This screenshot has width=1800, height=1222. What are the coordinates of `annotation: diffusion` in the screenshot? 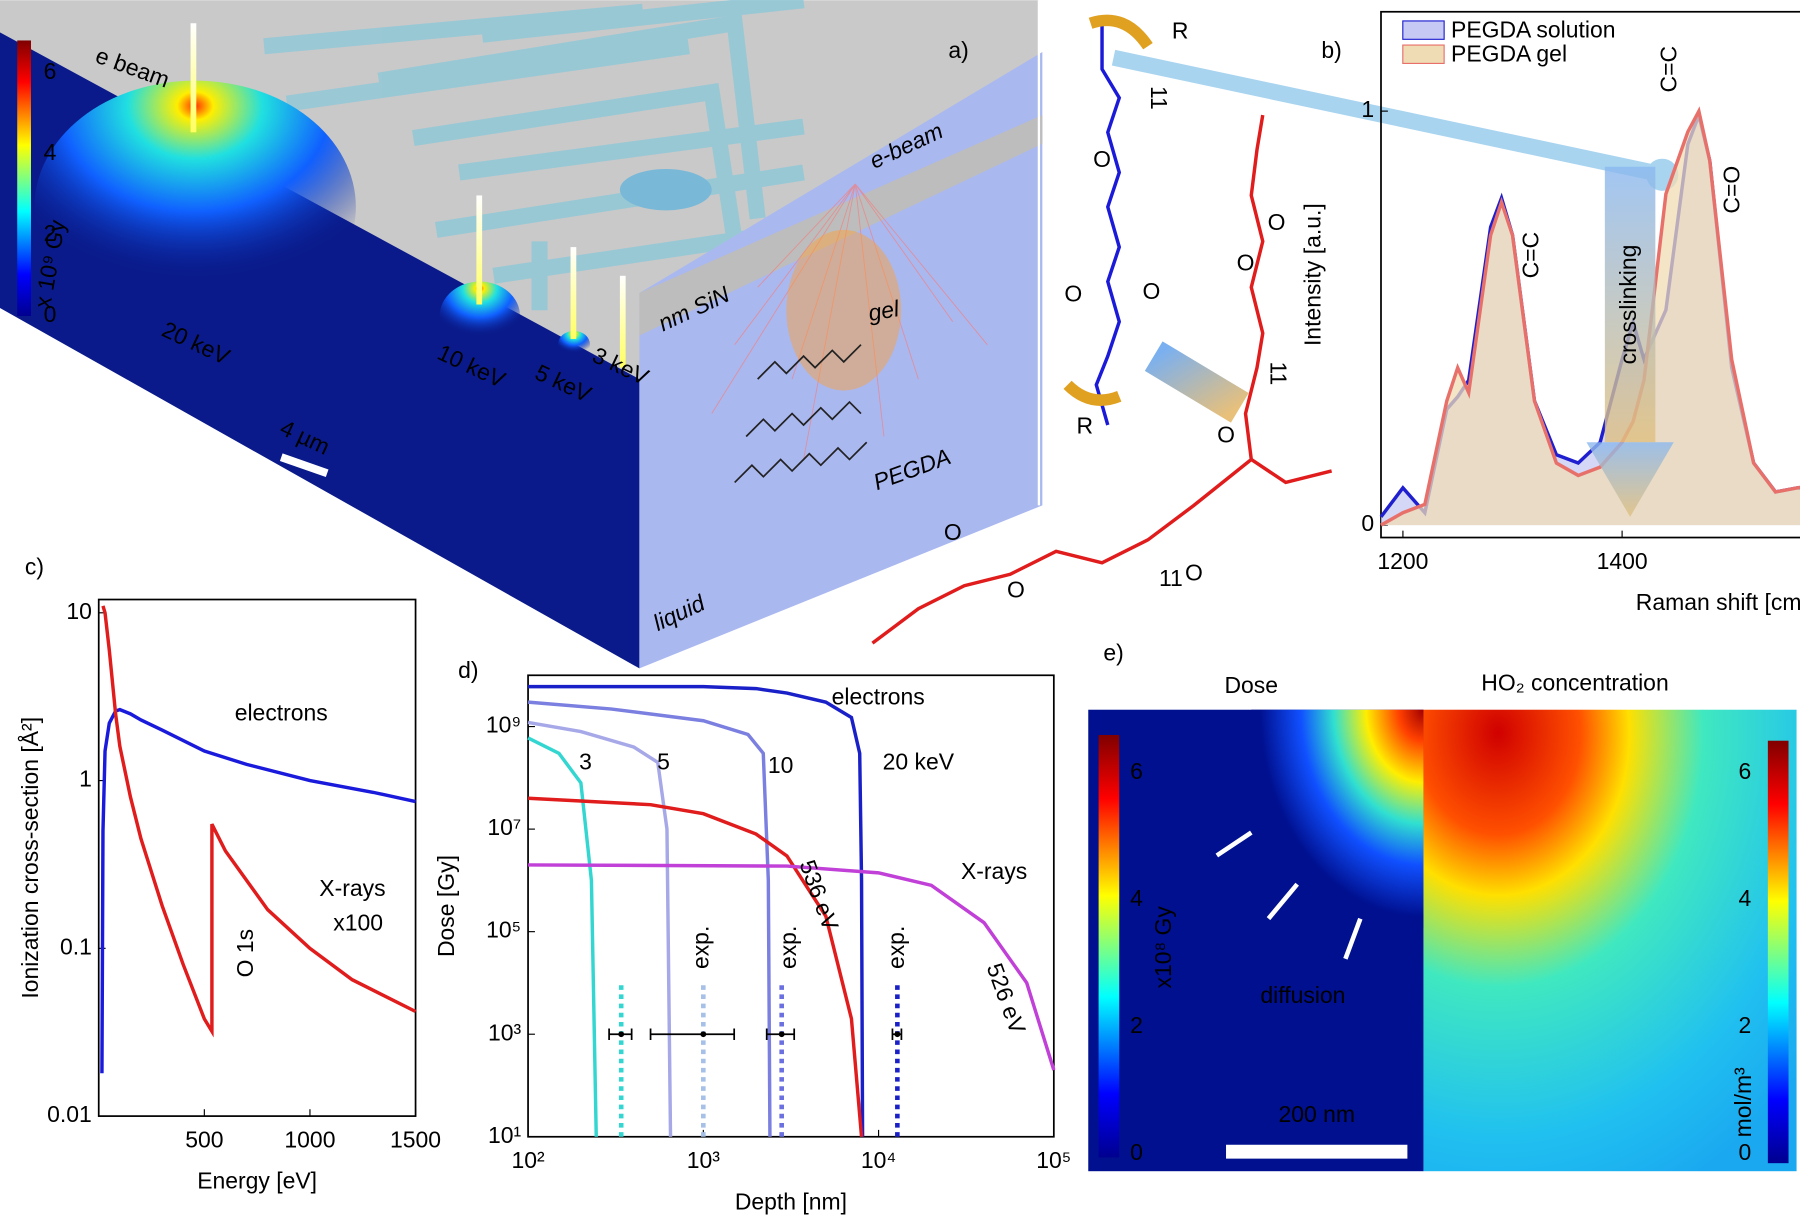 It's located at (1302, 995).